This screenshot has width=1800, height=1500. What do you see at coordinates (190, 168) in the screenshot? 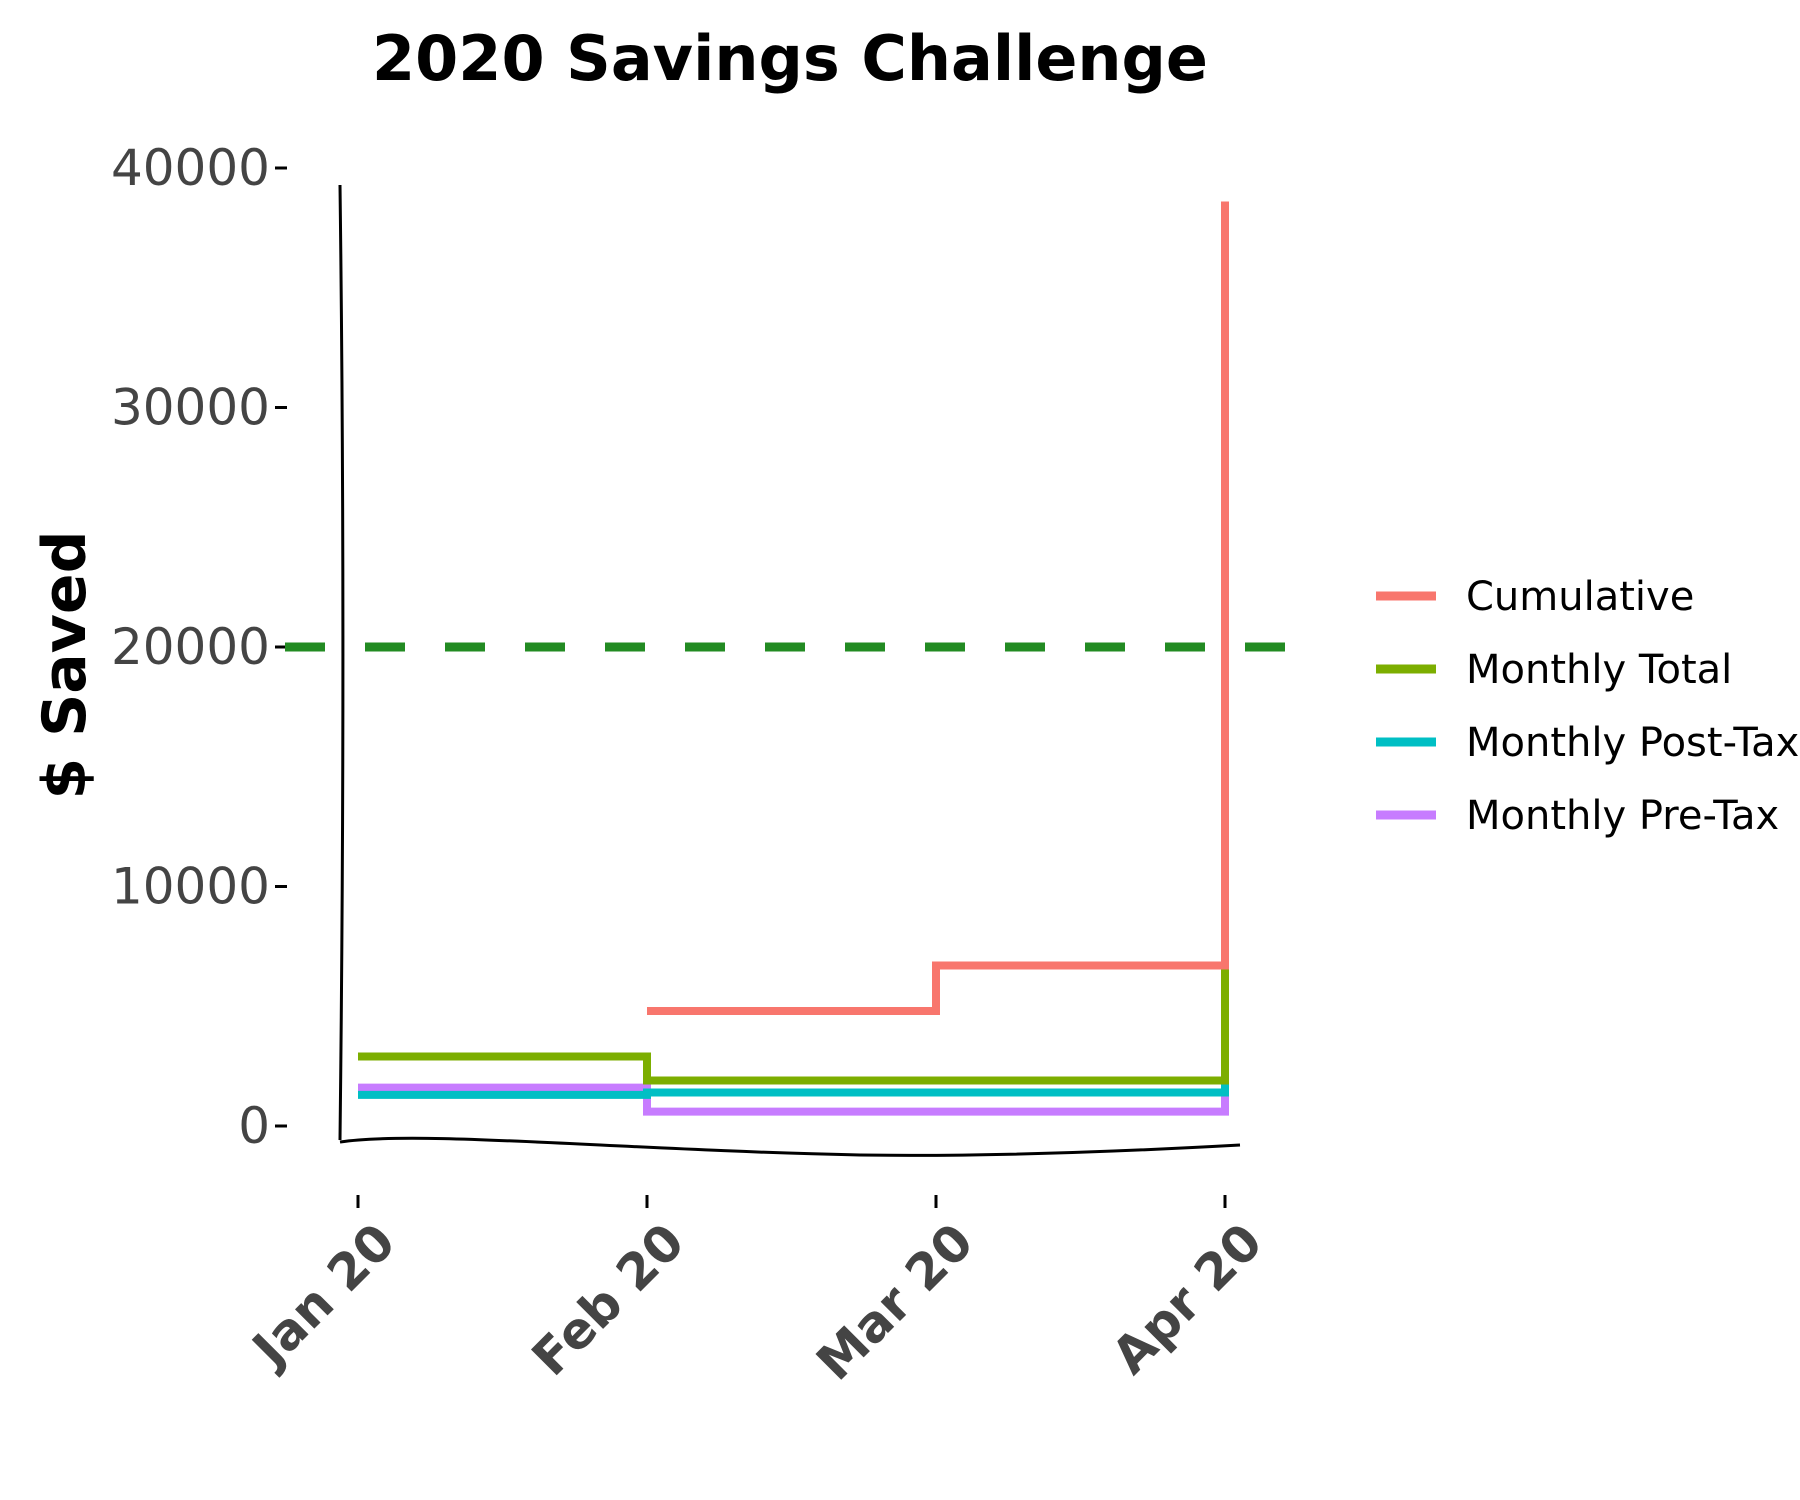
I see `y-tick-label: 40000` at bounding box center [190, 168].